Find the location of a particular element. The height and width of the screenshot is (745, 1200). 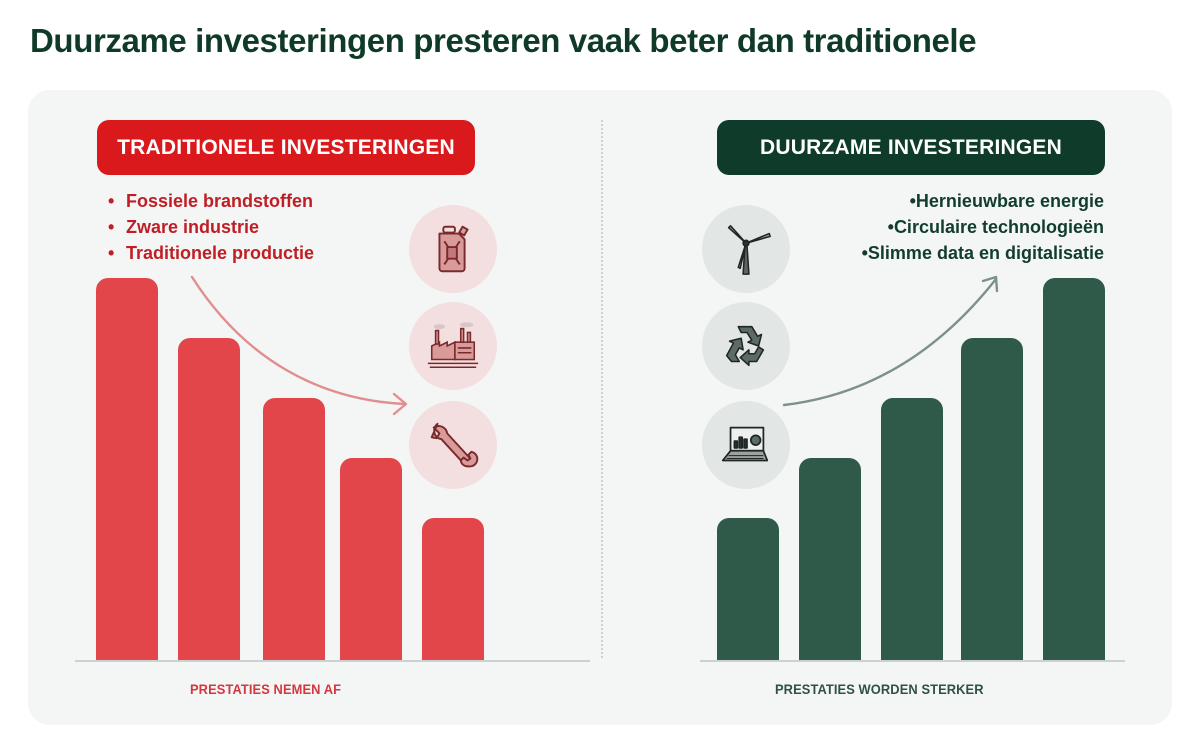

factory-icon is located at coordinates (453, 346).